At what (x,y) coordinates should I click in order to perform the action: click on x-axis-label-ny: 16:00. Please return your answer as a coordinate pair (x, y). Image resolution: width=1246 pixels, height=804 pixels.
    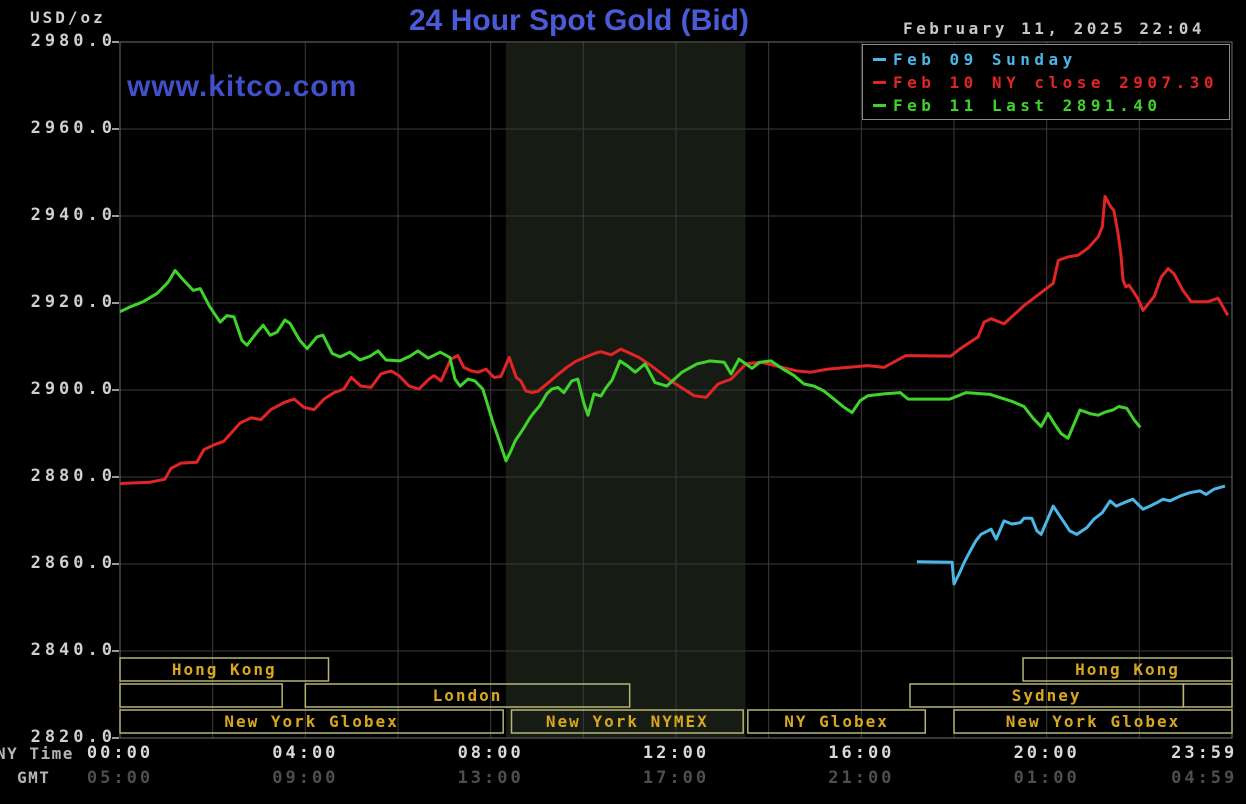
    Looking at the image, I should click on (861, 753).